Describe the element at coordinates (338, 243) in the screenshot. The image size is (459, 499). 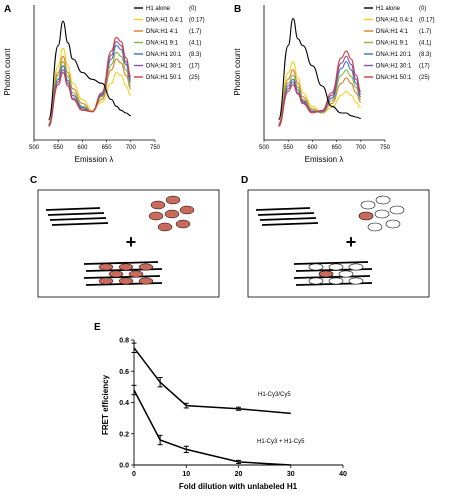
I see `schematic-d: +` at that location.